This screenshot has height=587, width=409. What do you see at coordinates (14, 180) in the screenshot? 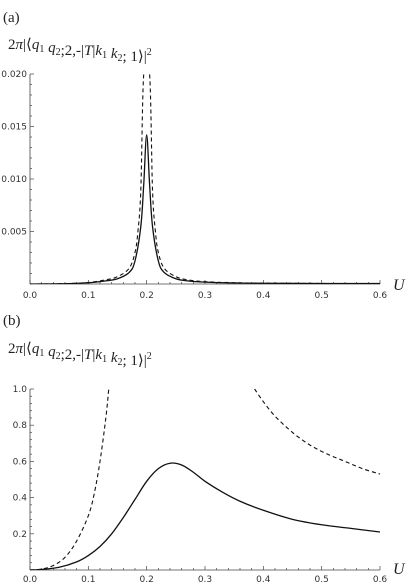
I see `y-tick-label: 0.010` at bounding box center [14, 180].